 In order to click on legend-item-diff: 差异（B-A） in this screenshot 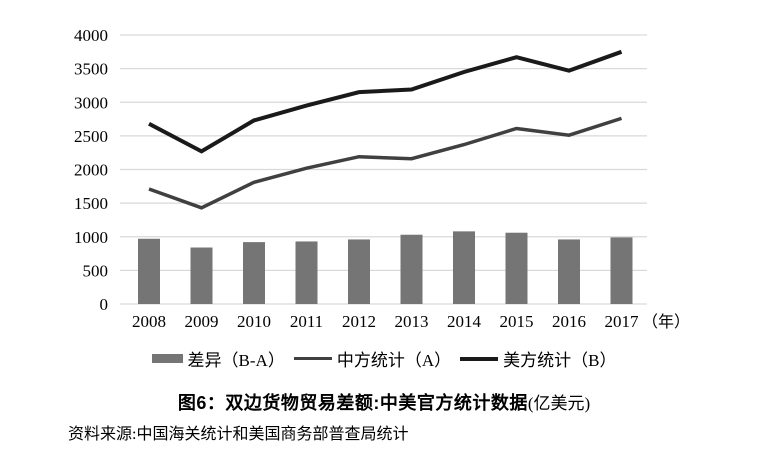, I will do `click(218, 358)`.